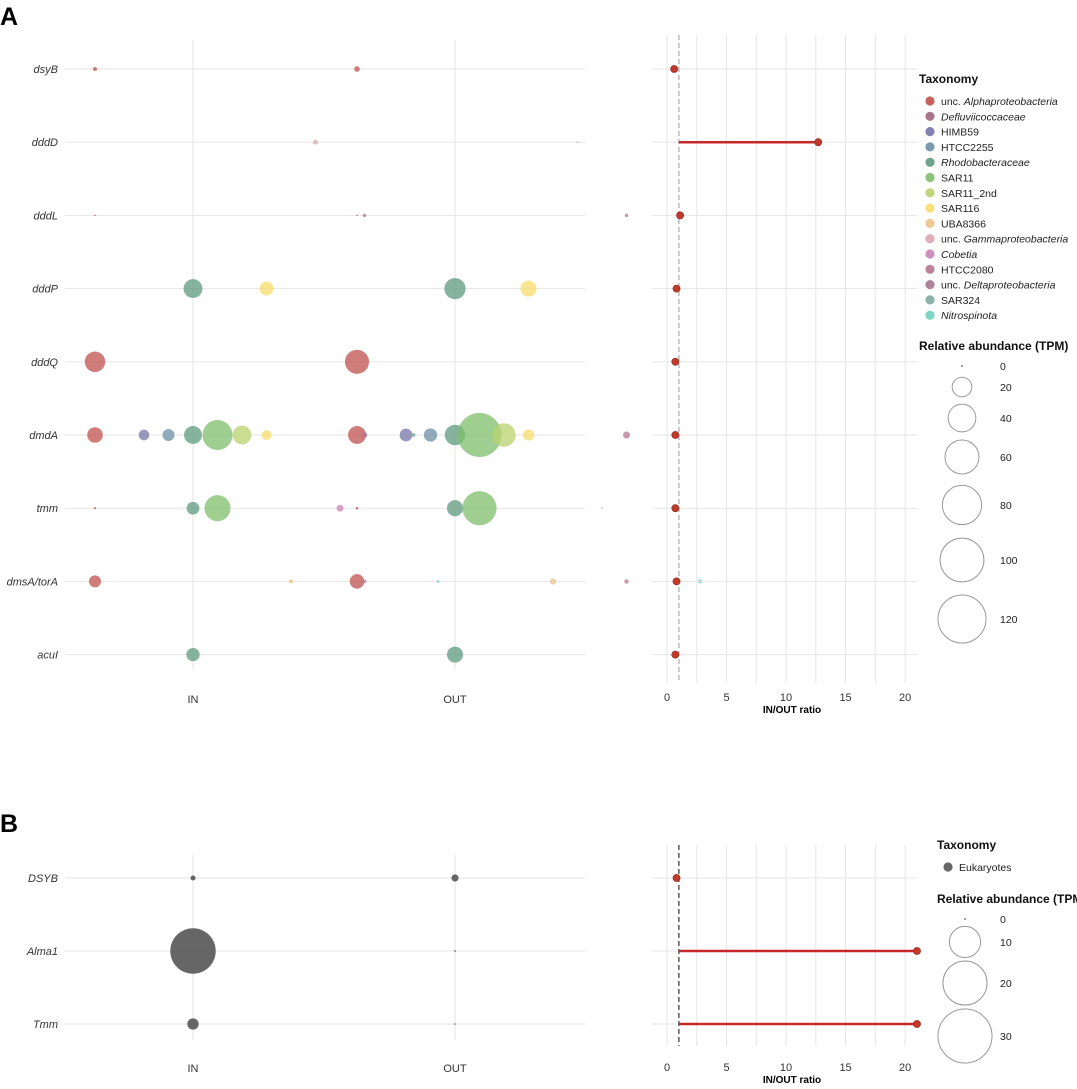  What do you see at coordinates (930, 269) in the screenshot?
I see `legend-swatch-htcc2080` at bounding box center [930, 269].